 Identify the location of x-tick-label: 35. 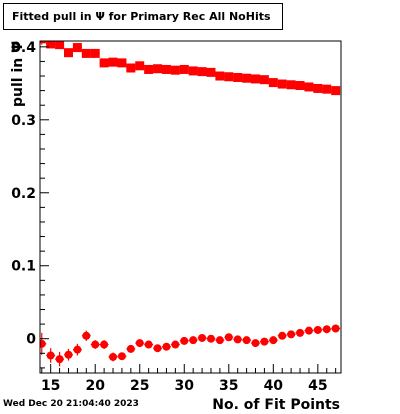
(228, 386).